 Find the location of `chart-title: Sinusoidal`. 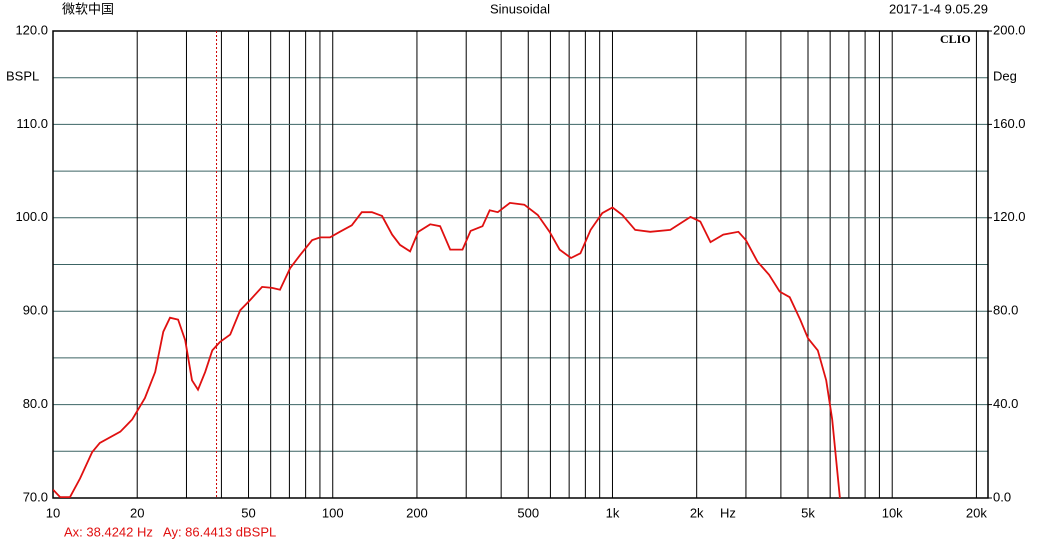

chart-title: Sinusoidal is located at coordinates (520, 8).